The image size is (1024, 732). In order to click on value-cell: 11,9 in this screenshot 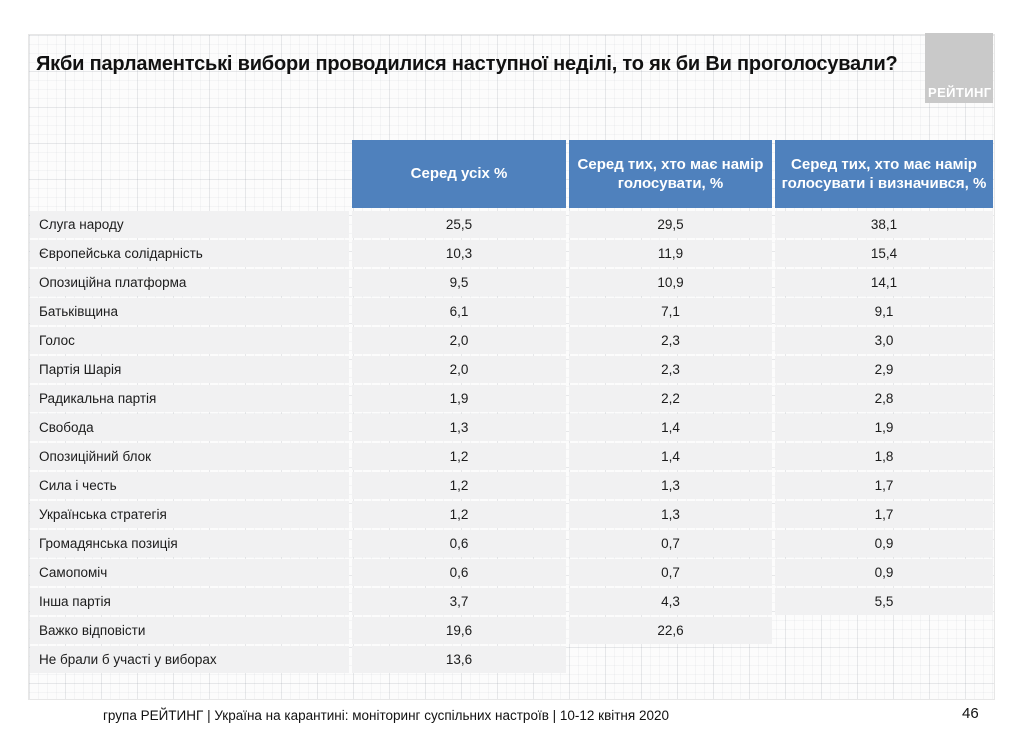, I will do `click(670, 253)`.